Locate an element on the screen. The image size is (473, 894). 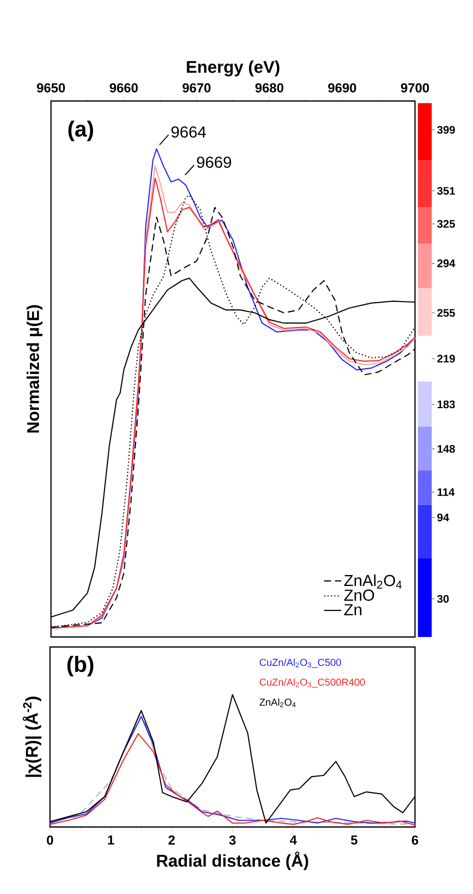
text: ZnAl$_{2}$O$_{4}$ is located at coordinates (278, 703).